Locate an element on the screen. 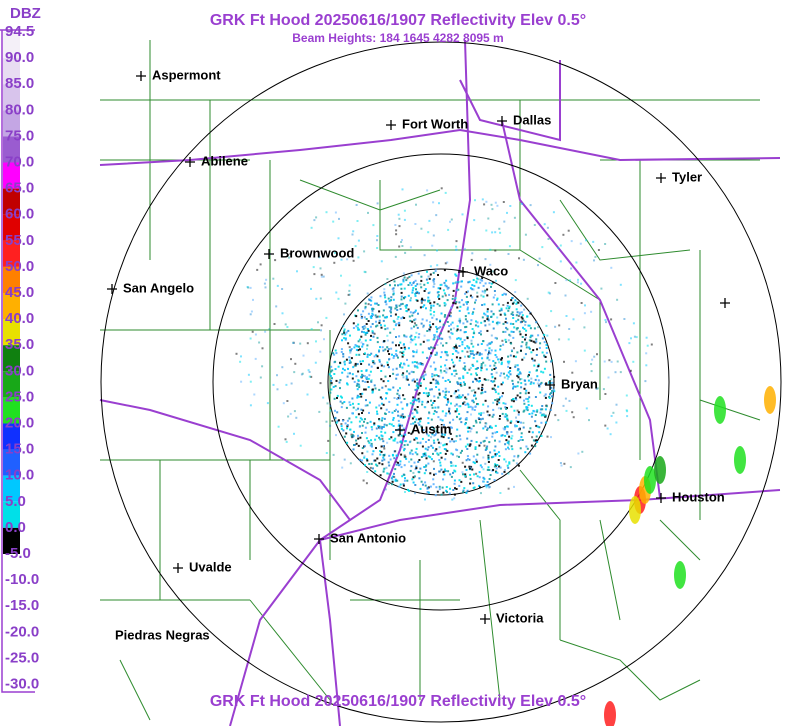 This screenshot has width=797, height=726. city-label: Houston is located at coordinates (698, 496).